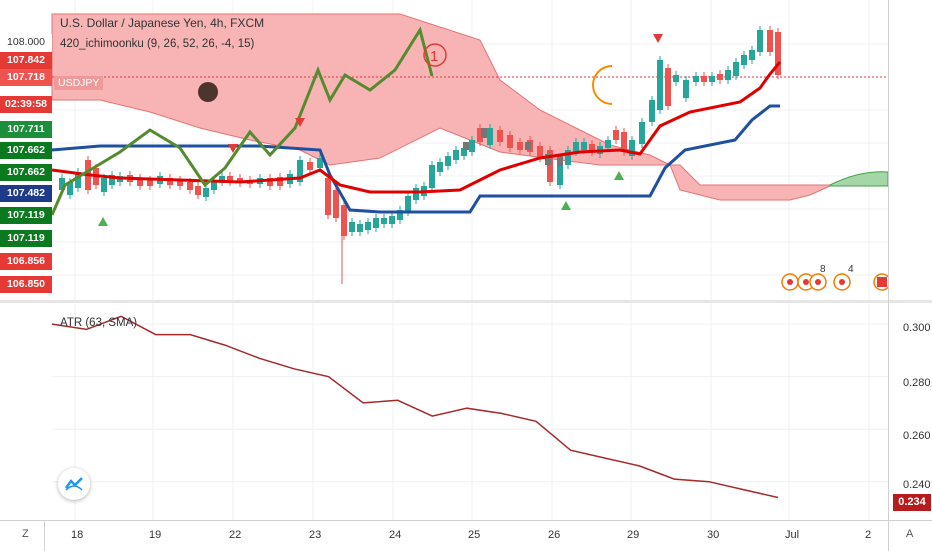  I want to click on auto-scale-button: A, so click(910, 534).